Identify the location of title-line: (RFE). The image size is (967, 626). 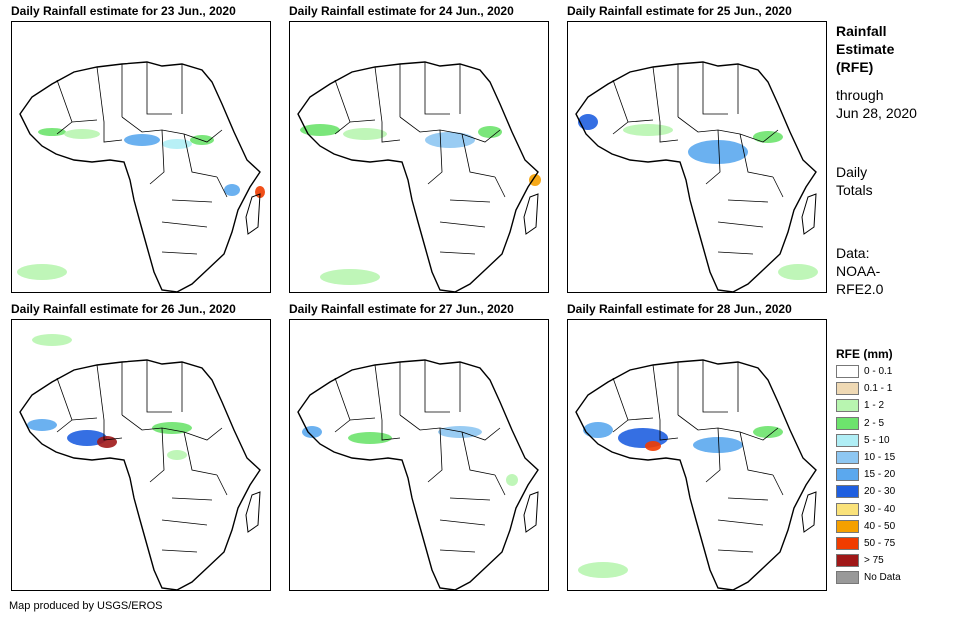
(855, 67).